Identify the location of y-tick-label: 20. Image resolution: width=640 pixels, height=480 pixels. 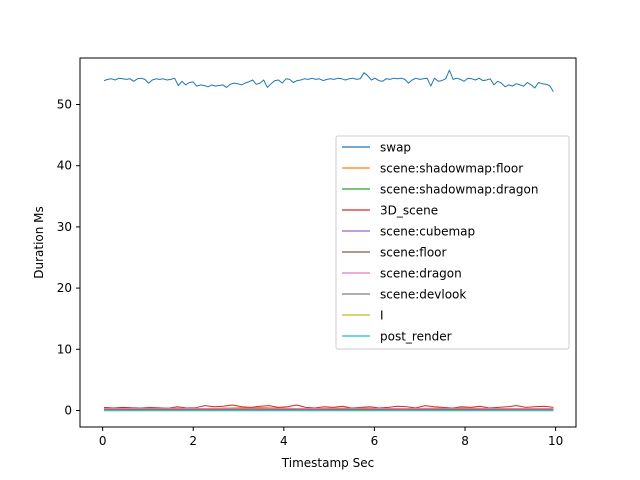
(64, 288).